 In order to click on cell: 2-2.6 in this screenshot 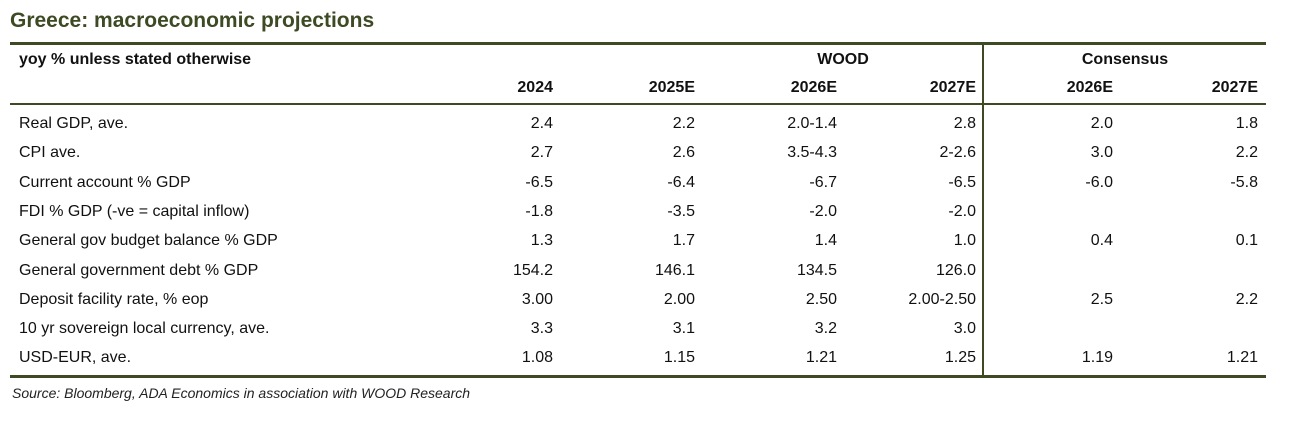, I will do `click(957, 153)`.